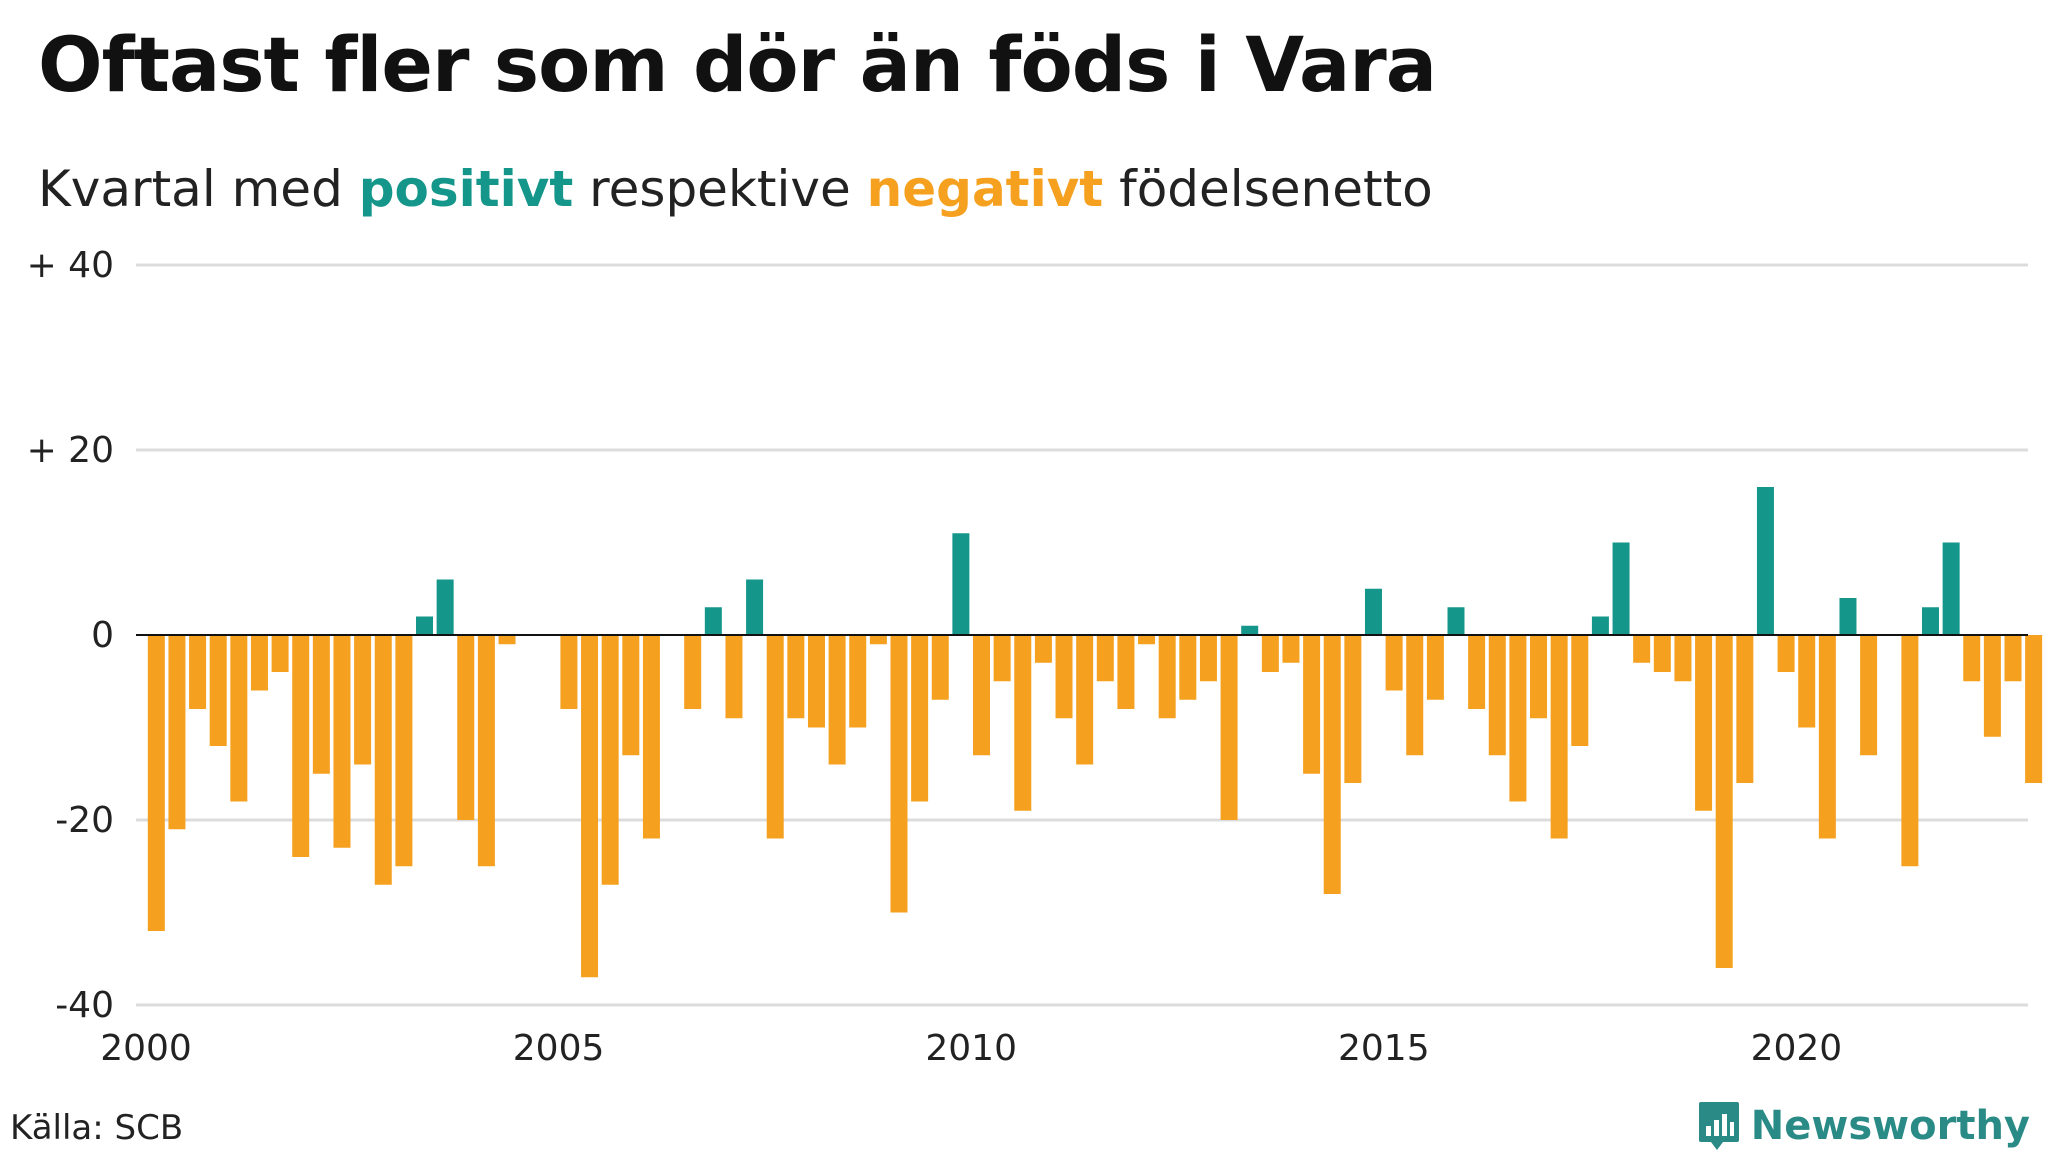  I want to click on subtitle-text-end: födelsenetto, so click(1268, 189).